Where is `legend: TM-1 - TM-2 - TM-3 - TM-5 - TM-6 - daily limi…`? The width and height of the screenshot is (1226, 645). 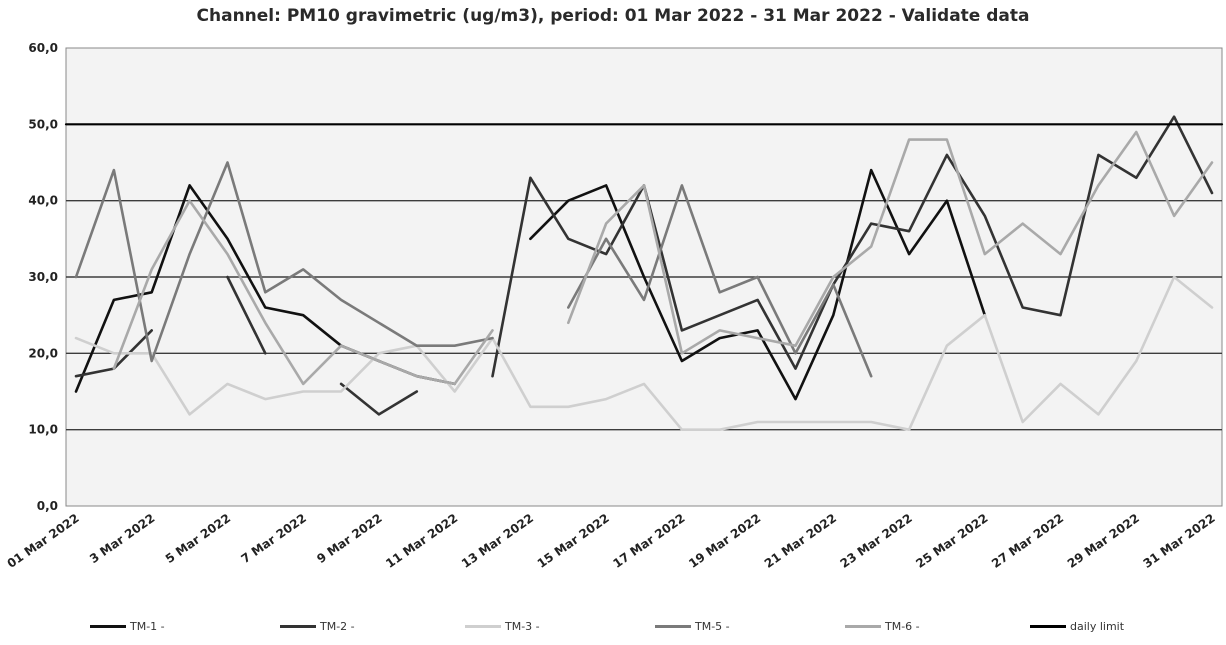 legend: TM-1 - TM-2 - TM-3 - TM-5 - TM-6 - daily limi… is located at coordinates (640, 631).